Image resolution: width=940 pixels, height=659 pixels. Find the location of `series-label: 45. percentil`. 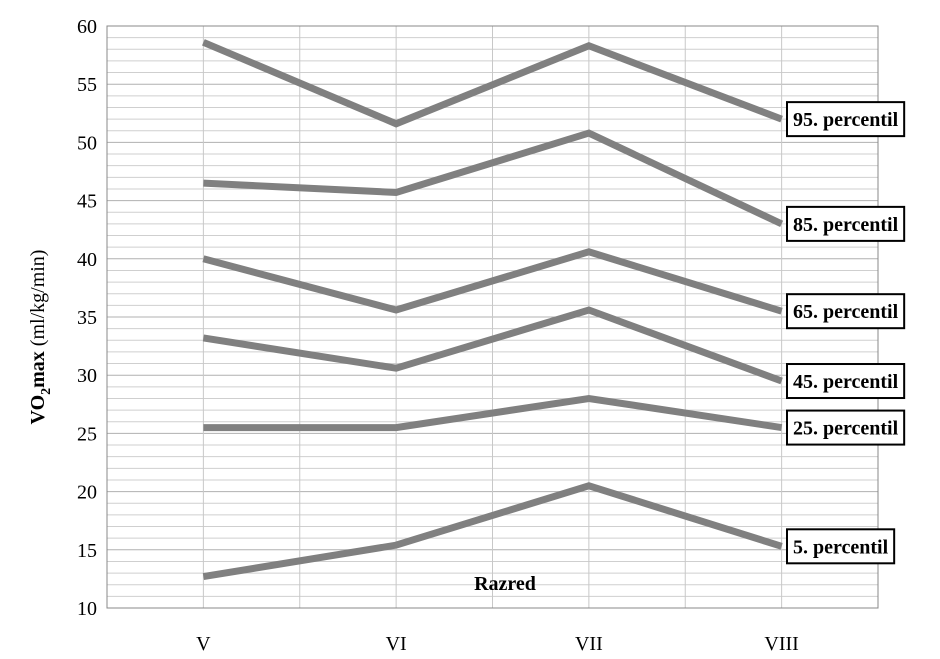

series-label: 45. percentil is located at coordinates (846, 381).